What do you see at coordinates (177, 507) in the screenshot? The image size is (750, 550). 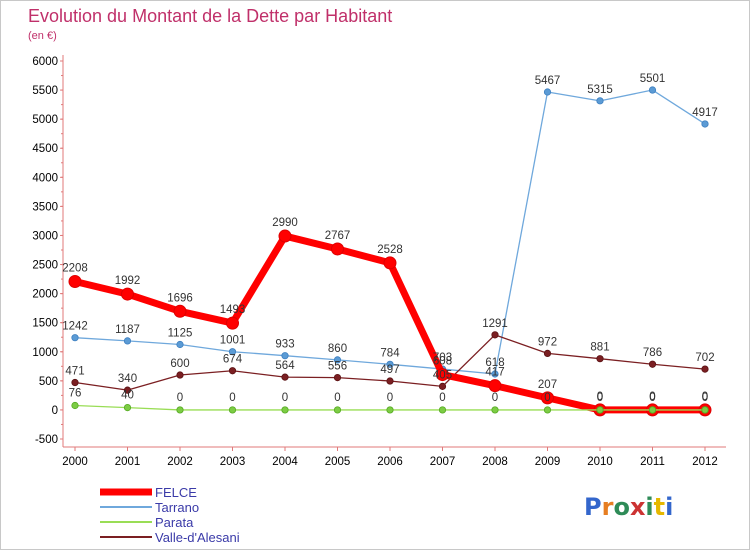 I see `legend-label: Tarrano` at bounding box center [177, 507].